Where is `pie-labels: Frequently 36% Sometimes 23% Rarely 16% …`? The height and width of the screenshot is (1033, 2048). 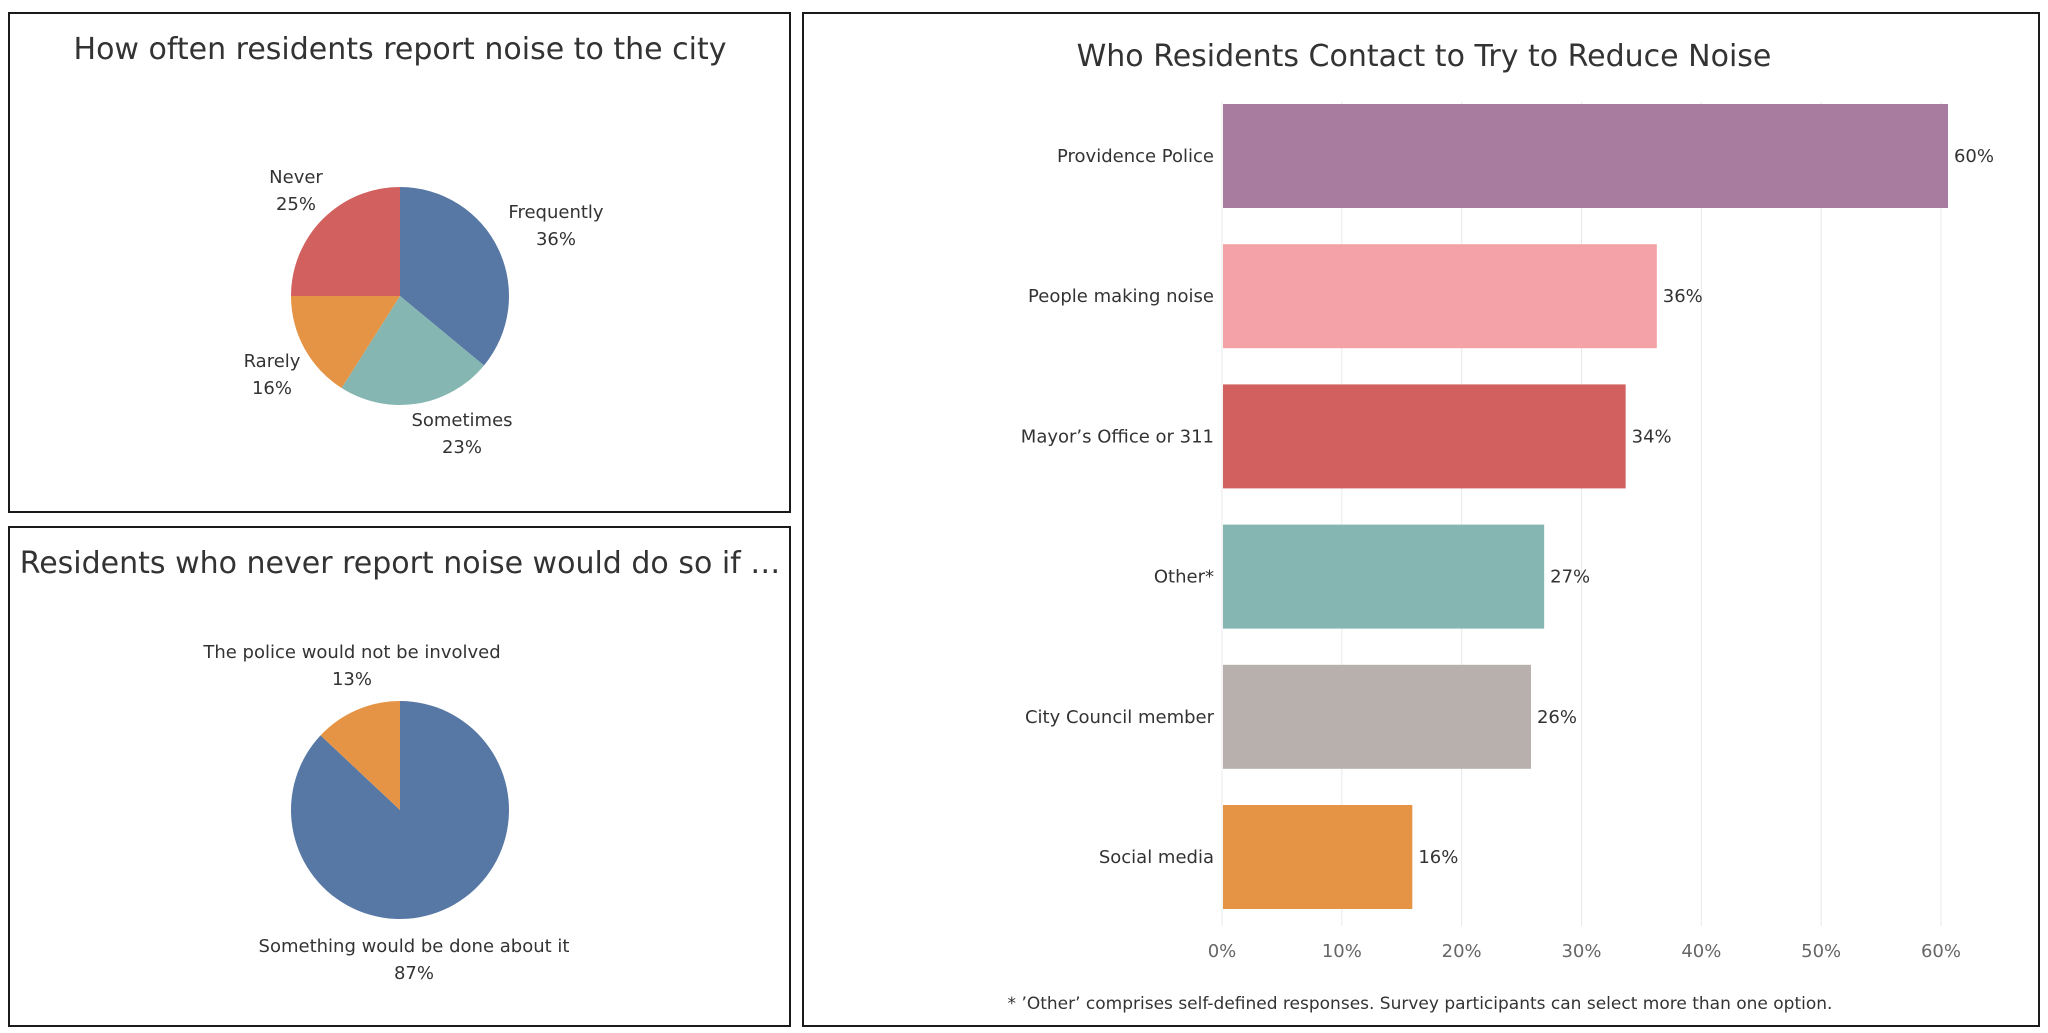 pie-labels: Frequently 36% Sometimes 23% Rarely 16% … is located at coordinates (424, 312).